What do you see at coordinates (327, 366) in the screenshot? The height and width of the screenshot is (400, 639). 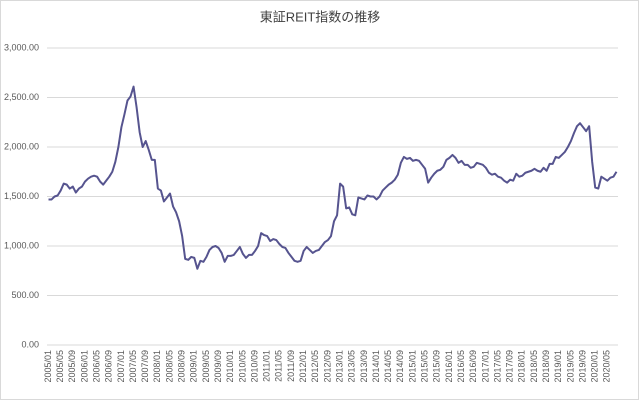 I see `x-tick-label: 2012/09` at bounding box center [327, 366].